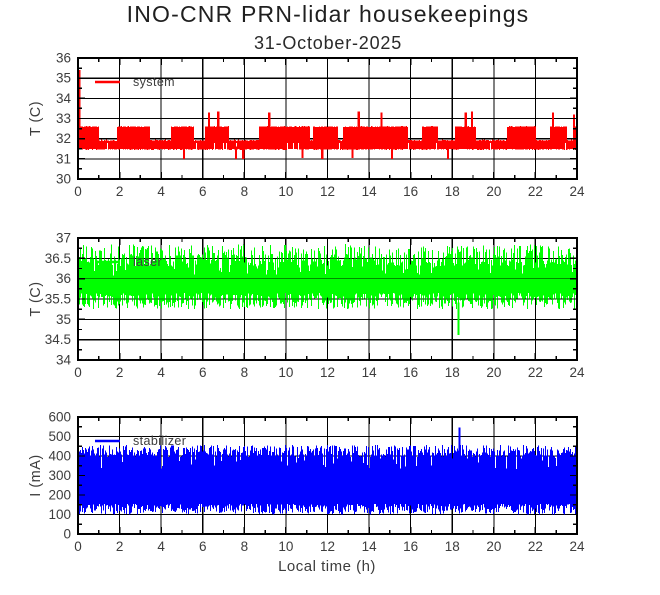 This screenshot has width=660, height=595. What do you see at coordinates (328, 14) in the screenshot?
I see `chart-title: INO-CNR PRN-lidar housekeepings` at bounding box center [328, 14].